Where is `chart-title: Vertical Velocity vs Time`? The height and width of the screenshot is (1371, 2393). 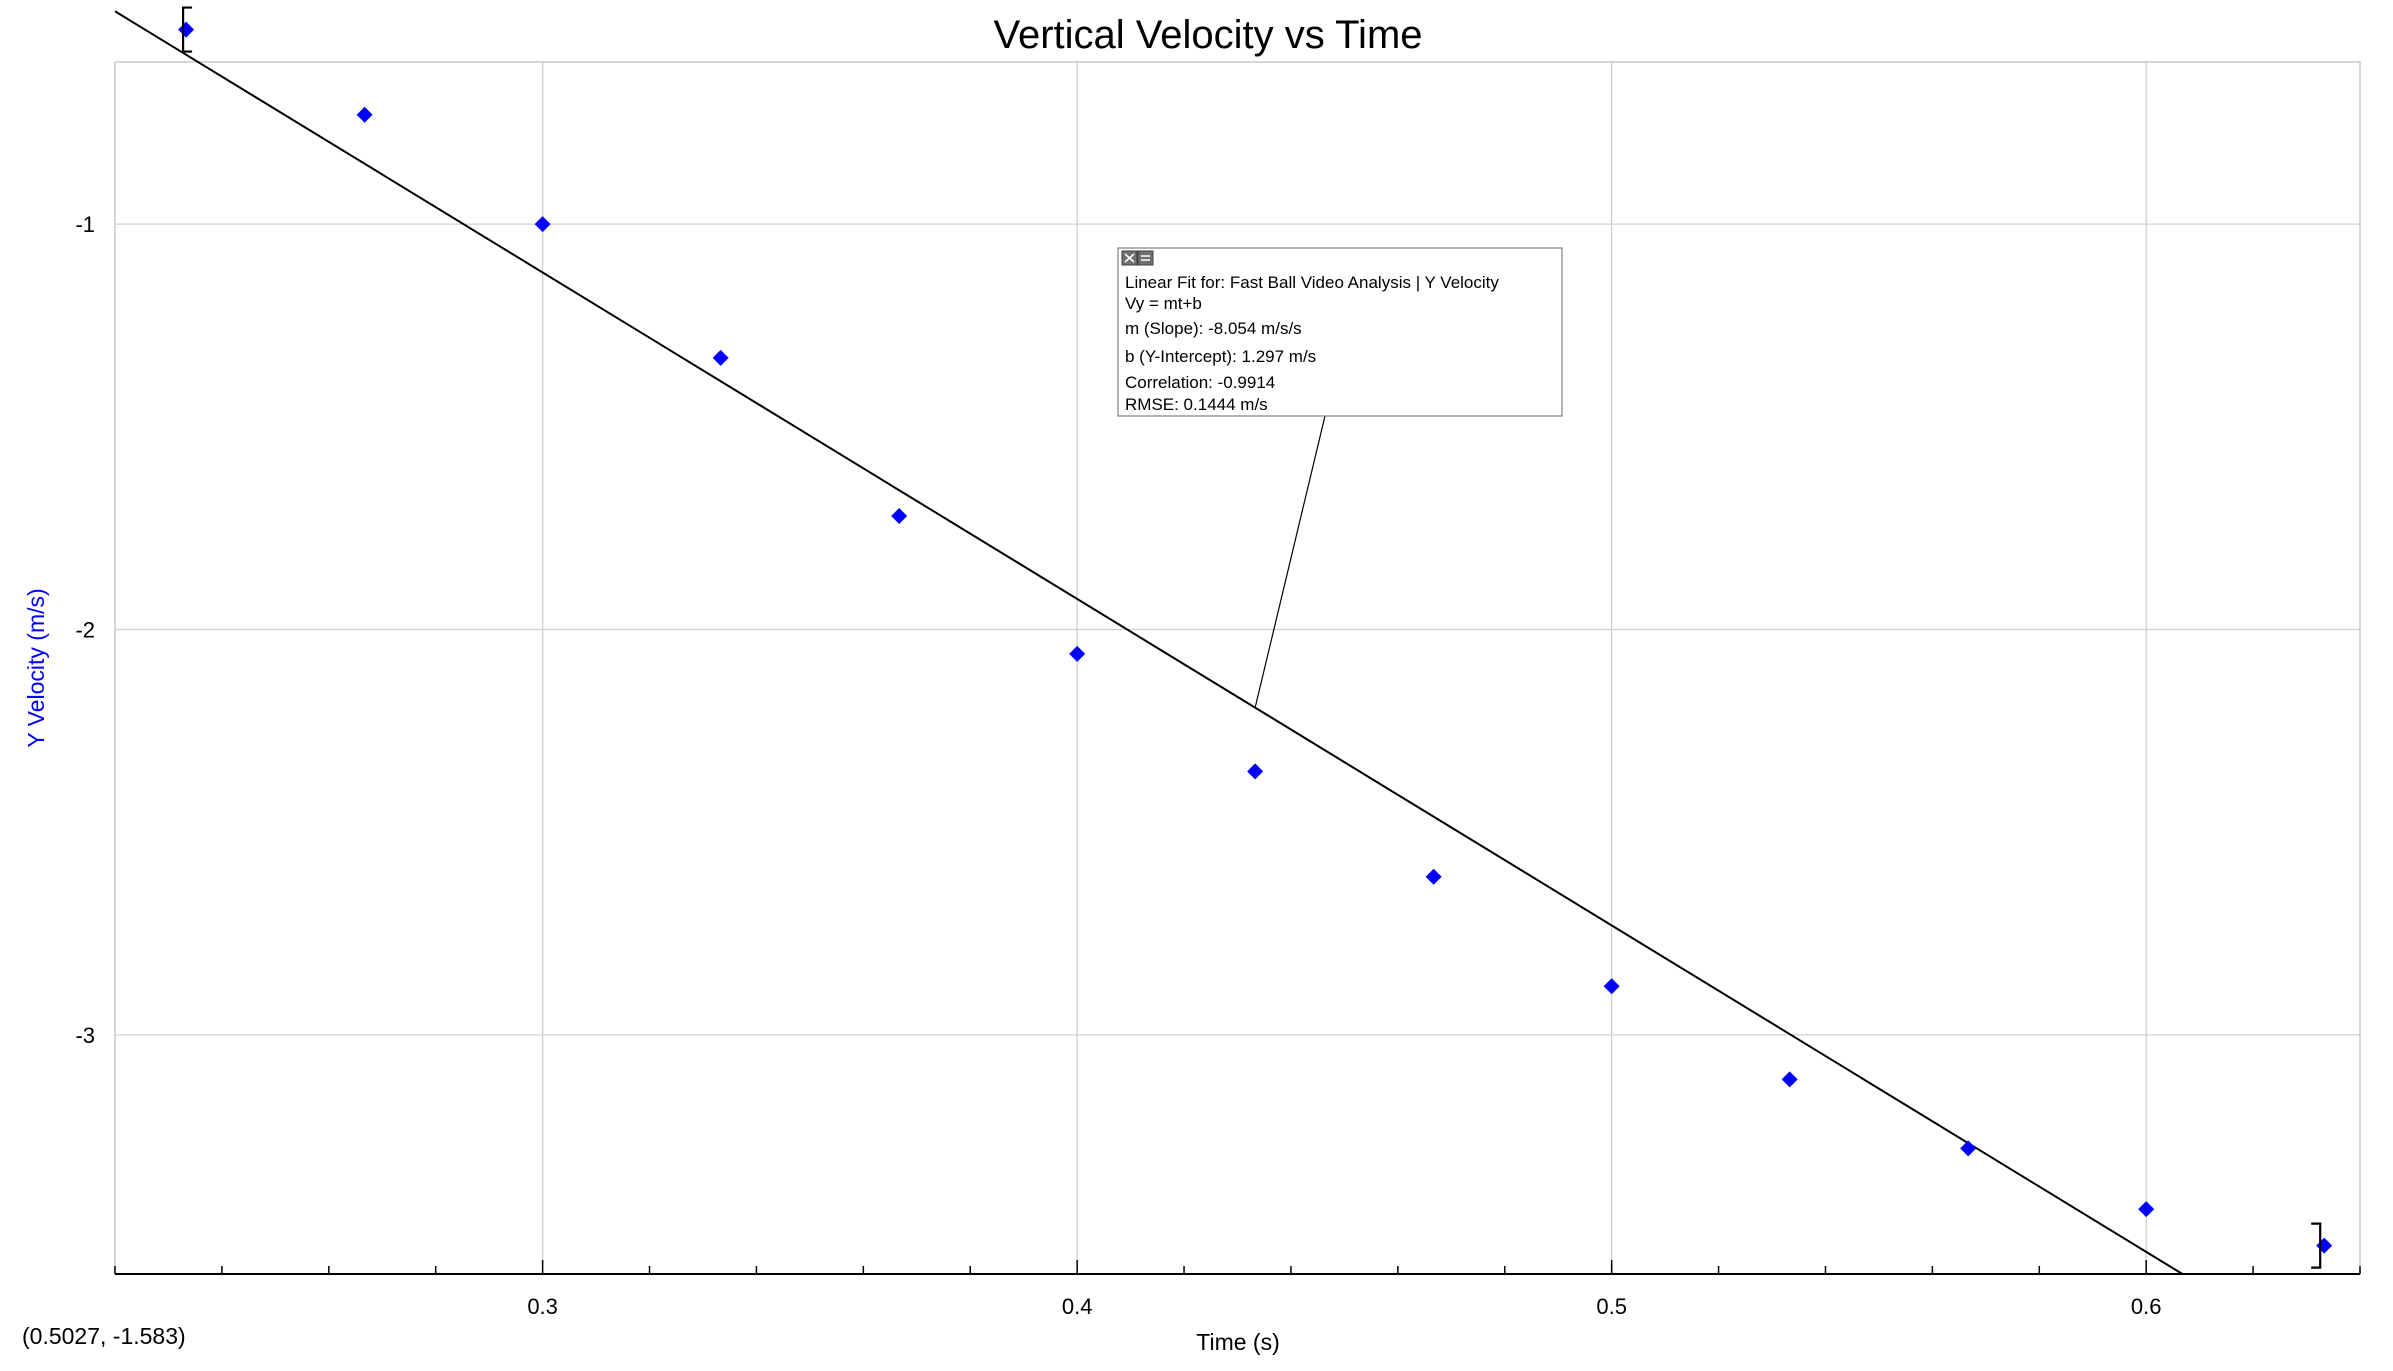 chart-title: Vertical Velocity vs Time is located at coordinates (1207, 35).